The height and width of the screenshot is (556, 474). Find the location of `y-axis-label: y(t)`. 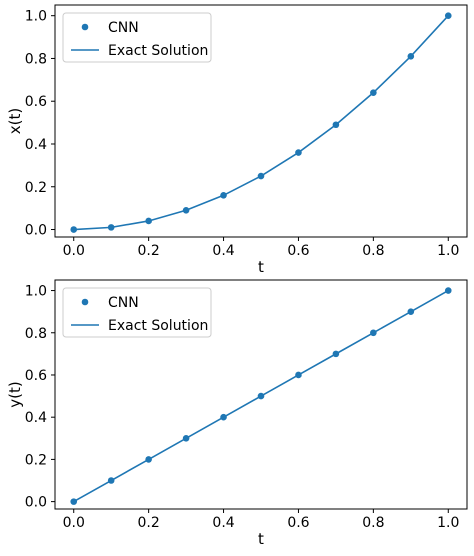

y-axis-label: y(t) is located at coordinates (15, 394).